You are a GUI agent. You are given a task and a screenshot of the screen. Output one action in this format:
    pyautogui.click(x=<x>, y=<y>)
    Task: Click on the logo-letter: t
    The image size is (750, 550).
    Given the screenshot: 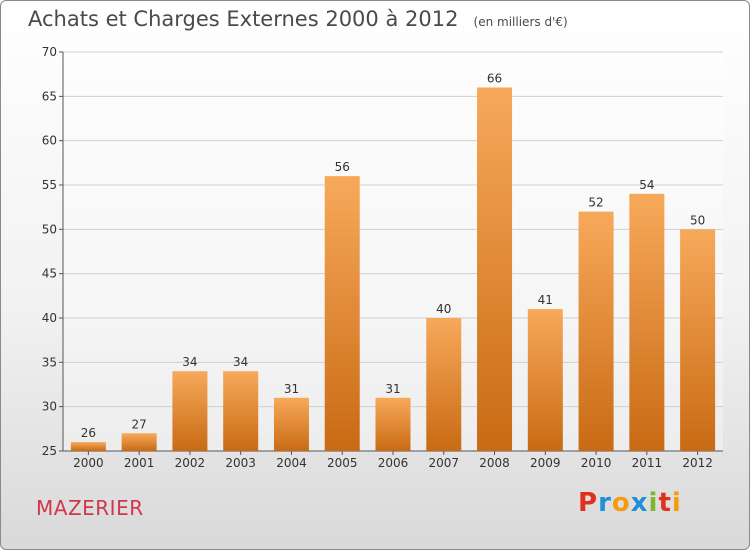 What is the action you would take?
    pyautogui.click(x=665, y=503)
    